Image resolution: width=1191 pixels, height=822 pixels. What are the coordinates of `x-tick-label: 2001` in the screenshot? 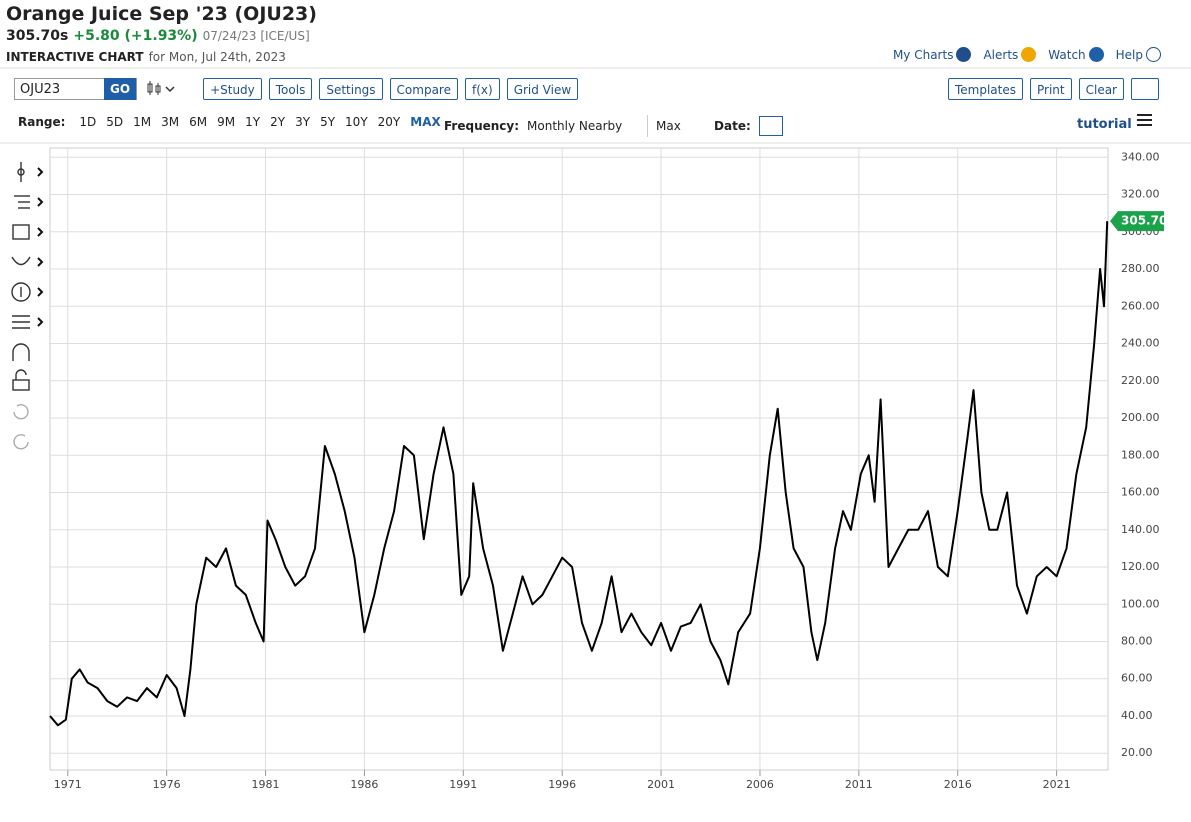 It's located at (661, 784).